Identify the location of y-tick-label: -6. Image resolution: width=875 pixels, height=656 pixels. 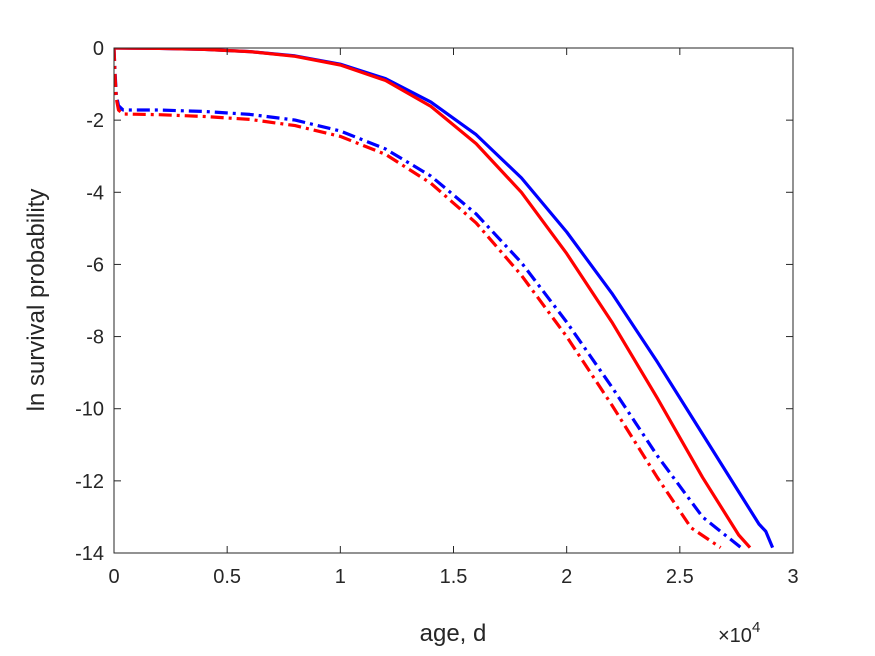
(95, 265).